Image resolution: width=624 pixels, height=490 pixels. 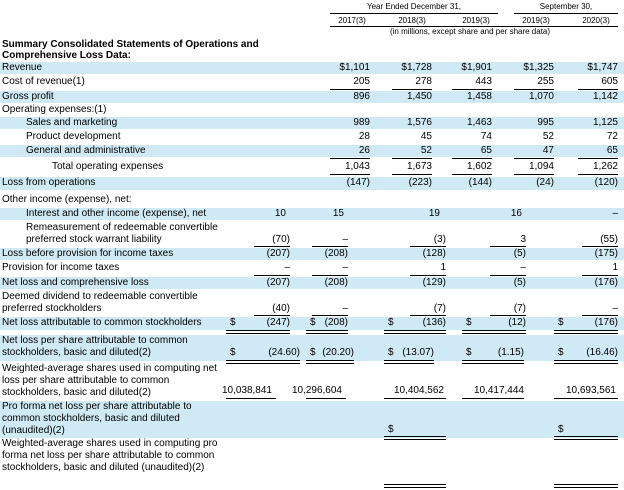 I want to click on rem-2020-interim: (55), so click(x=609, y=239).